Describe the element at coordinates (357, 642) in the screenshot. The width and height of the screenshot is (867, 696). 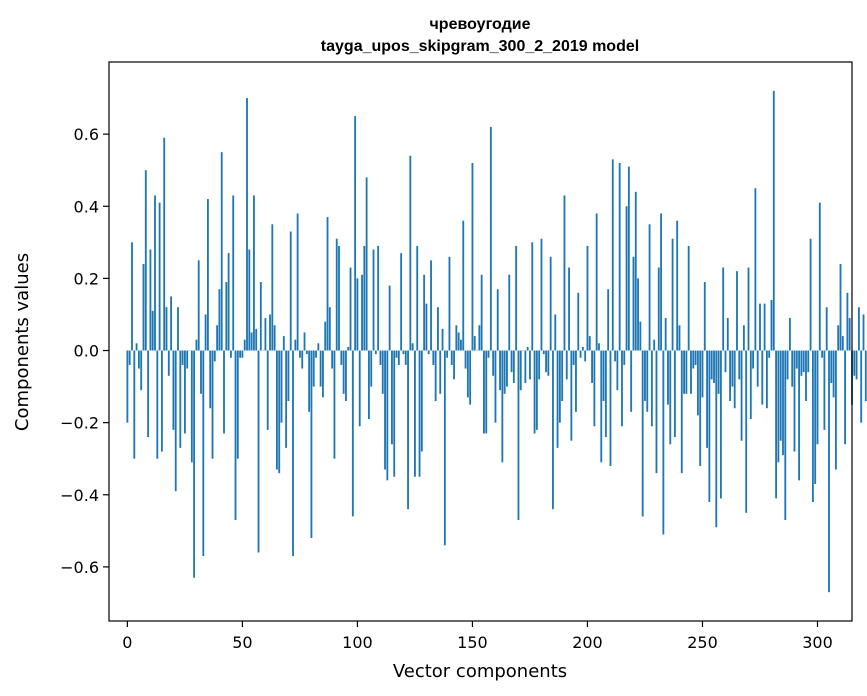
I see `x-tick-label: 100` at that location.